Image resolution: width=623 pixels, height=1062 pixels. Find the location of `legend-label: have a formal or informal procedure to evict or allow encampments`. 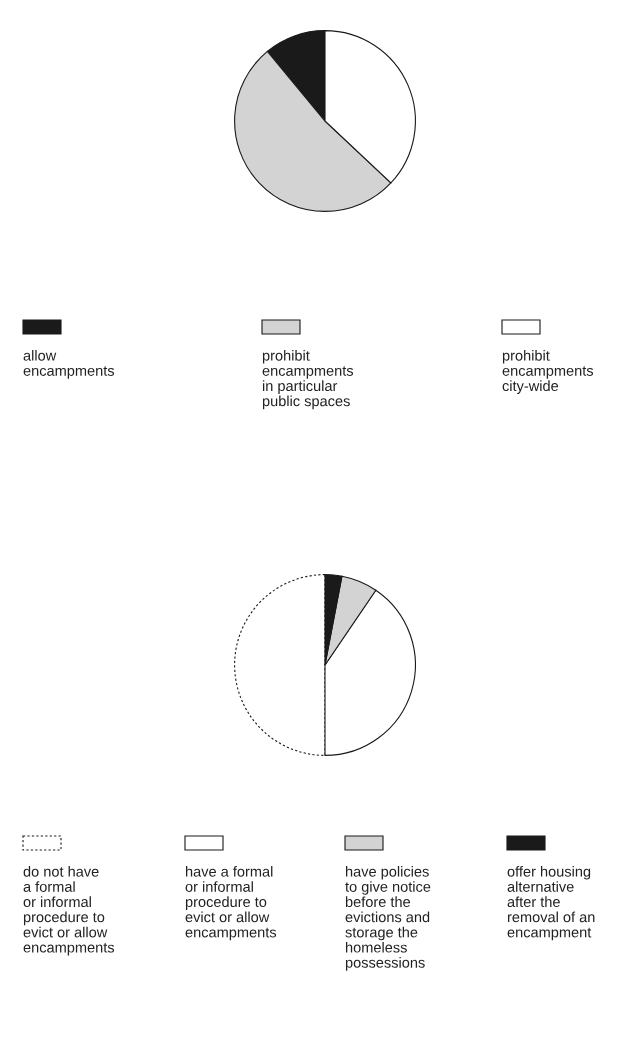

legend-label: have a formal or informal procedure to evict or allow encampments is located at coordinates (231, 903).